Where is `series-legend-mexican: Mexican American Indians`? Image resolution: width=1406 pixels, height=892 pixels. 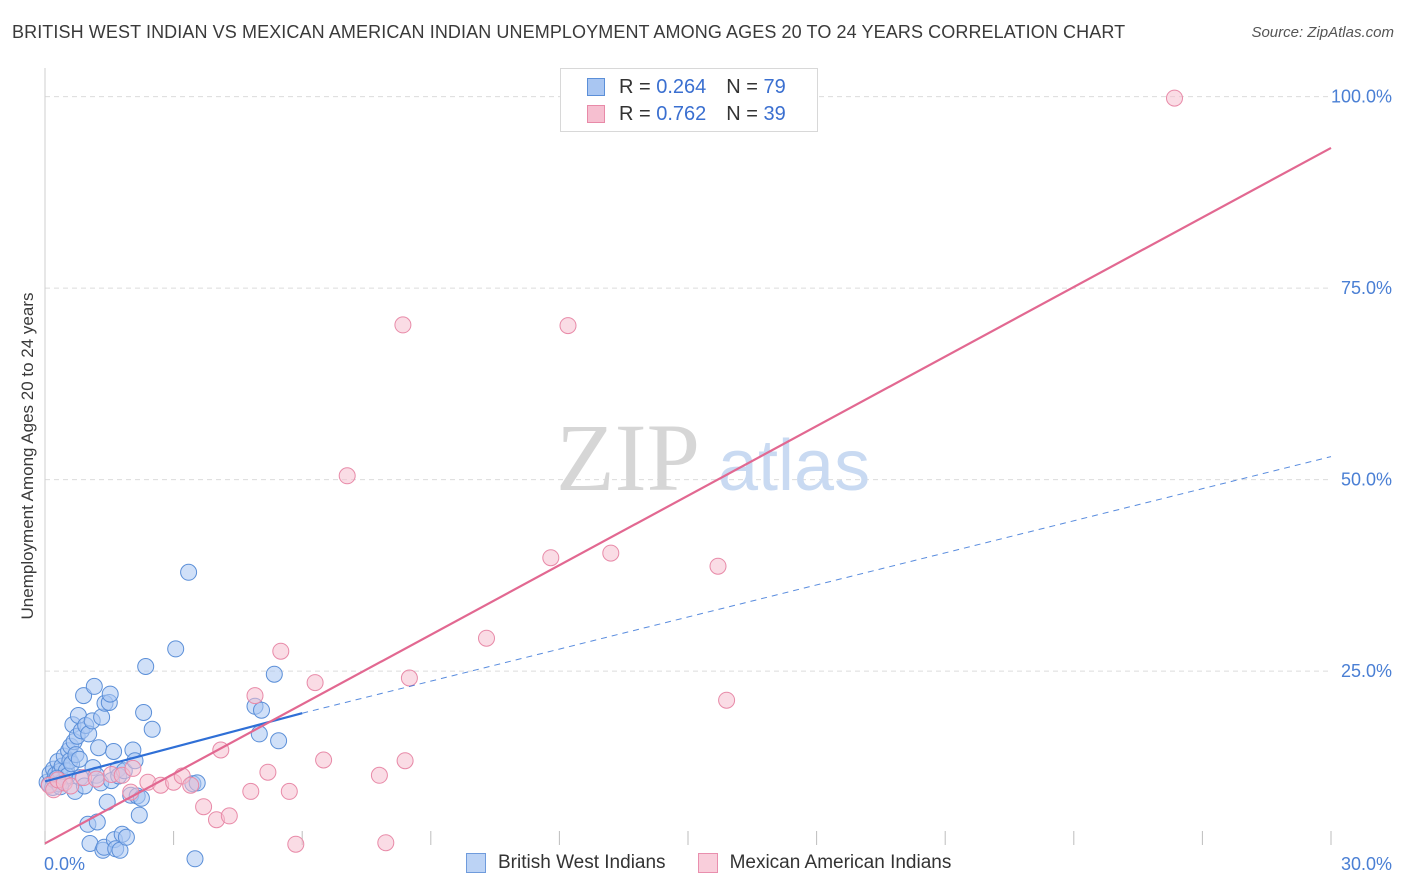 series-legend-mexican: Mexican American Indians is located at coordinates (824, 863).